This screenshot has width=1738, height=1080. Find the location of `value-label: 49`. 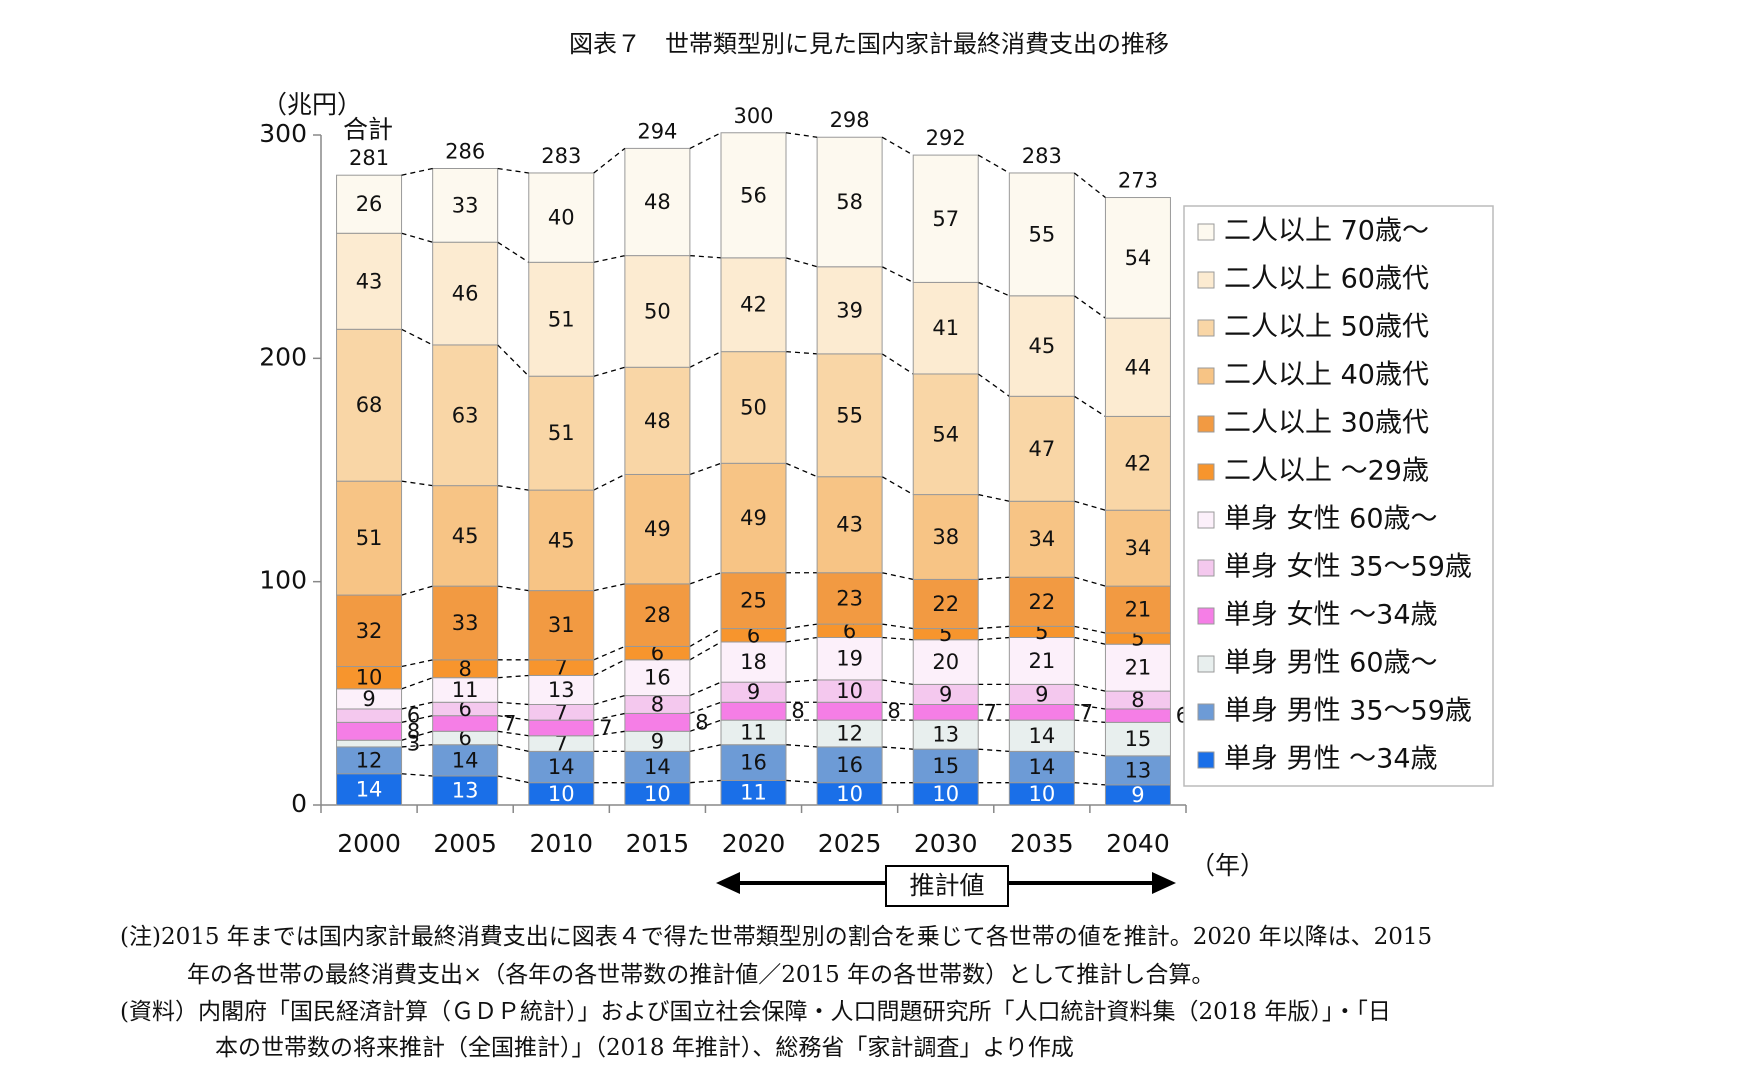

value-label: 49 is located at coordinates (753, 518).